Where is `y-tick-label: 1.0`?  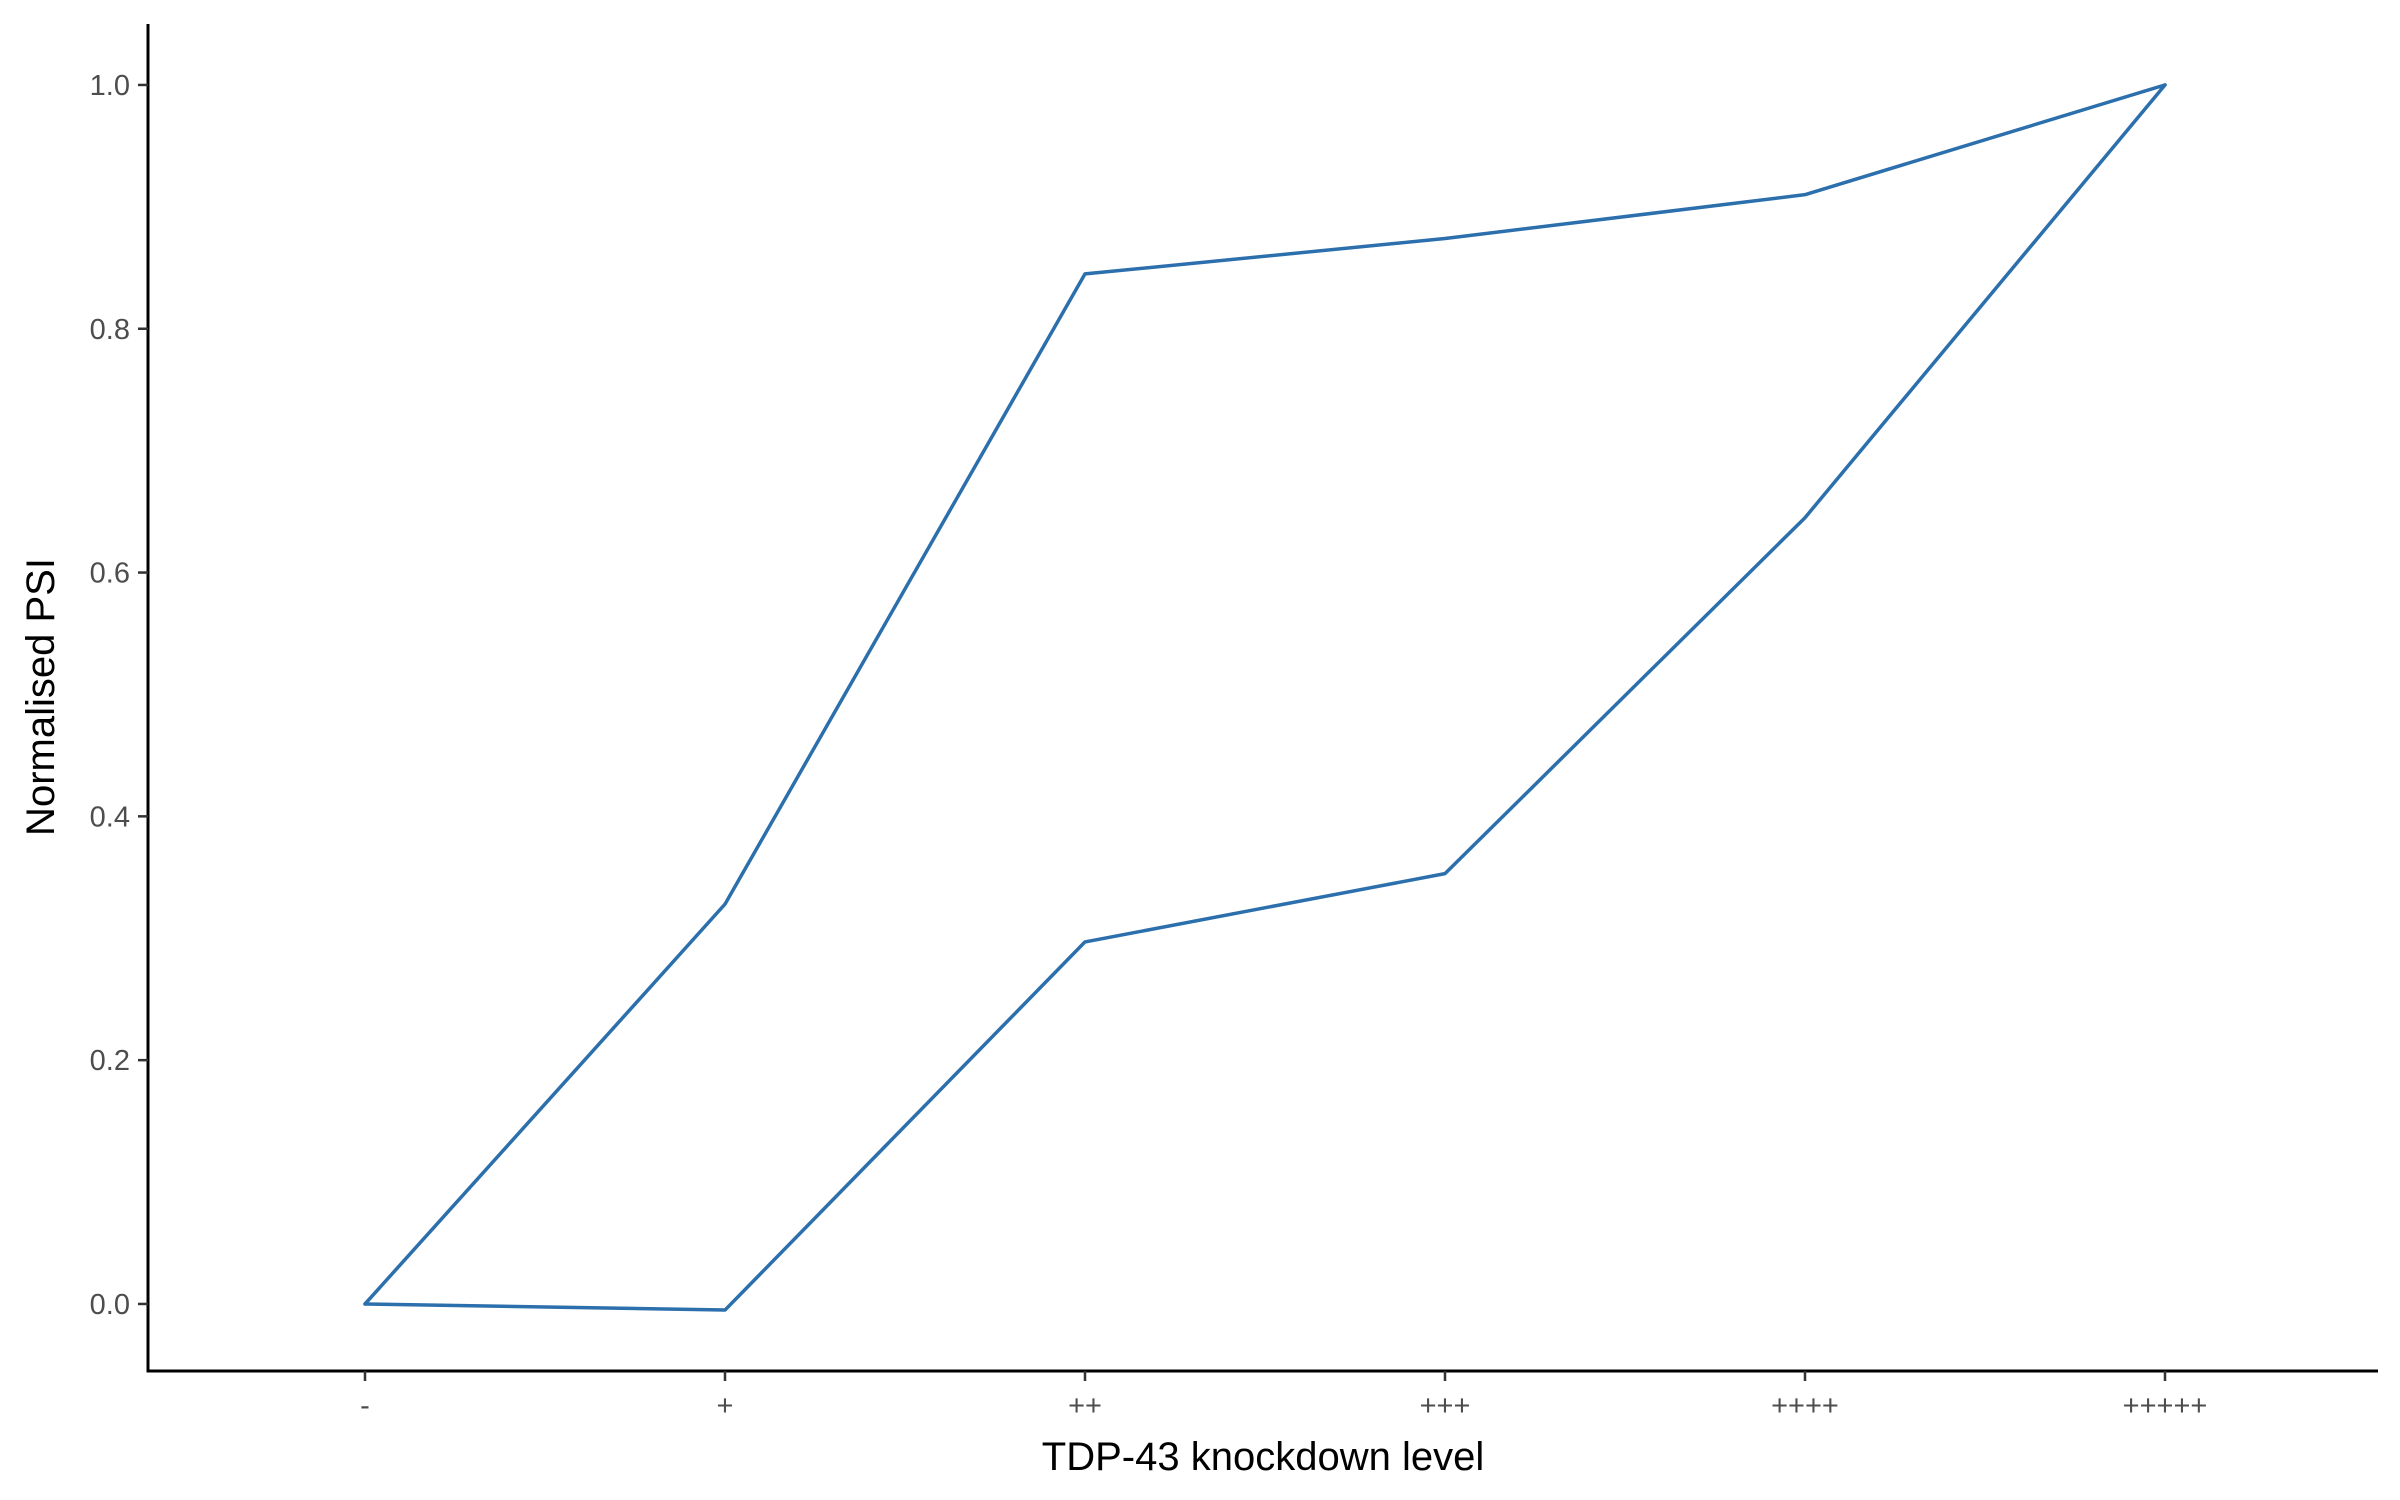
y-tick-label: 1.0 is located at coordinates (110, 86).